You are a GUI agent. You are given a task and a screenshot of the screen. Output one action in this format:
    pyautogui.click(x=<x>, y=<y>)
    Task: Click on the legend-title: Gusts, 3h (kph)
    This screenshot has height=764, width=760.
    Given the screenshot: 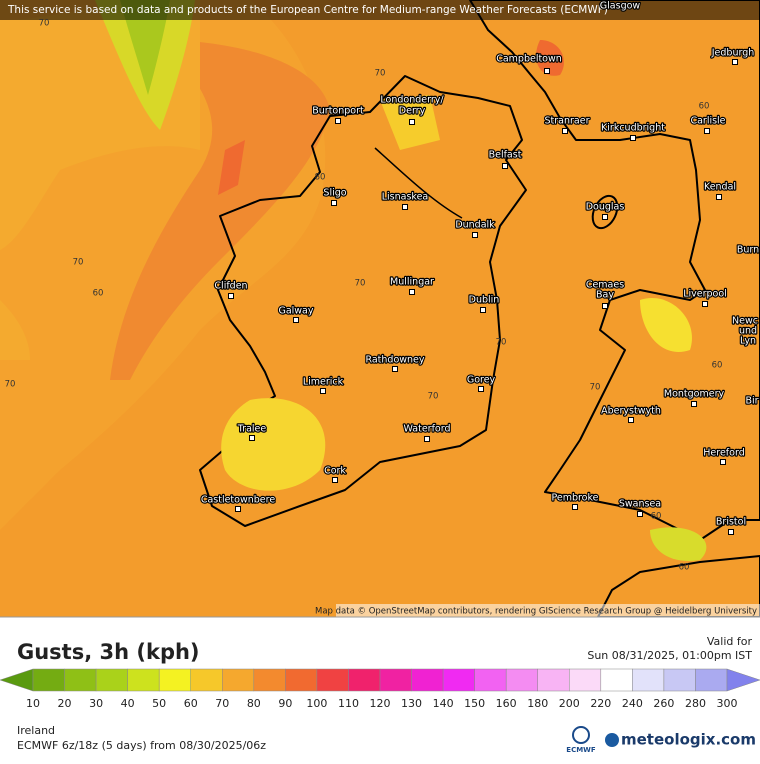 What is the action you would take?
    pyautogui.click(x=108, y=652)
    